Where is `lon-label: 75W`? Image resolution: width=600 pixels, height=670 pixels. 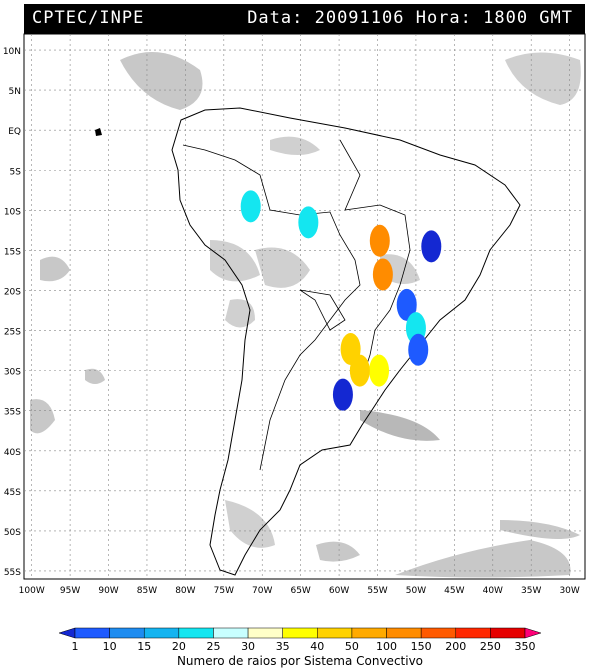
lon-label: 75W is located at coordinates (224, 591).